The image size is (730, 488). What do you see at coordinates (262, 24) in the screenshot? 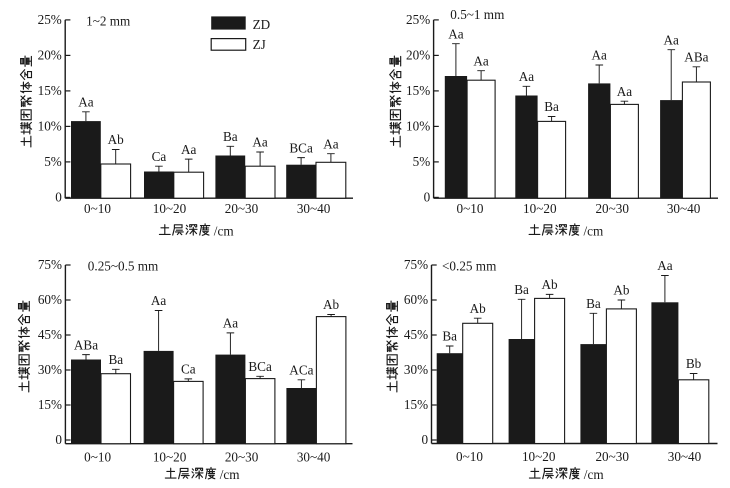
I see `svg-text: ZD` at bounding box center [262, 24].